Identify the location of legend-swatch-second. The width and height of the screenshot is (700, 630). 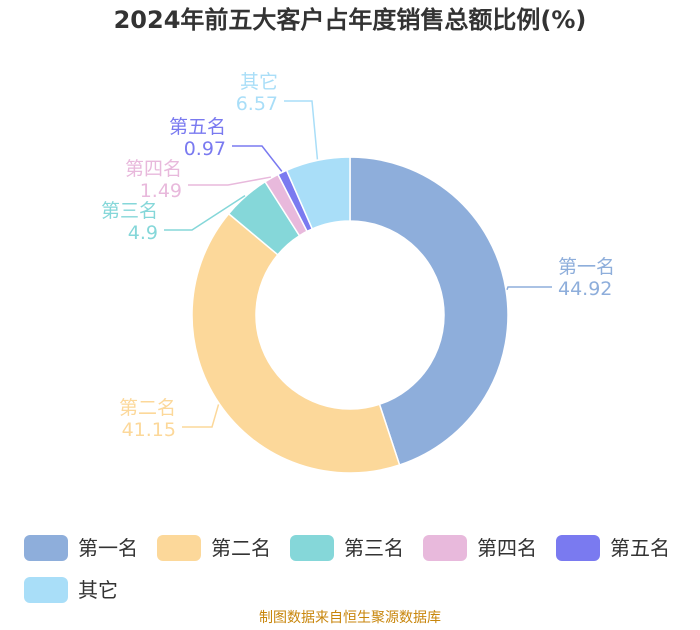
(179, 548).